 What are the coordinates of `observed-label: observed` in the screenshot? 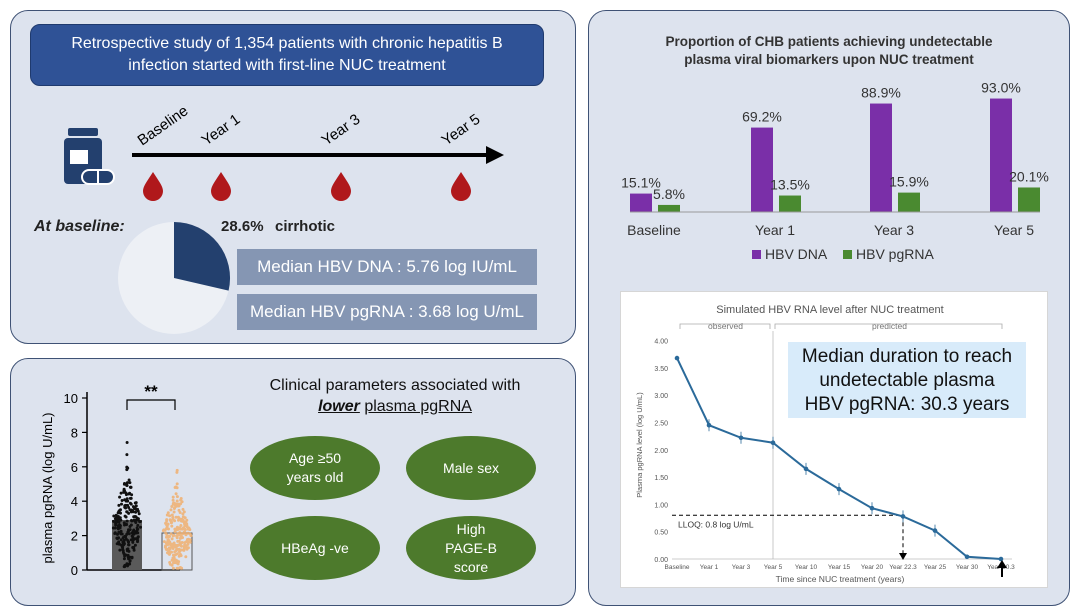 It's located at (725, 326).